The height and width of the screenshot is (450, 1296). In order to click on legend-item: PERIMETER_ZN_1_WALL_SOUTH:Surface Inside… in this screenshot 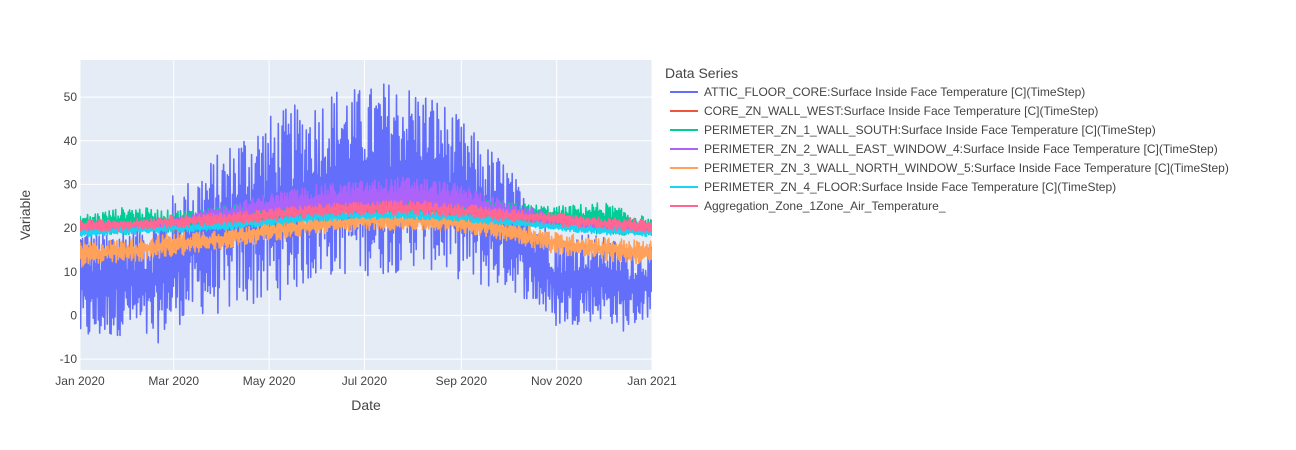, I will do `click(913, 130)`.